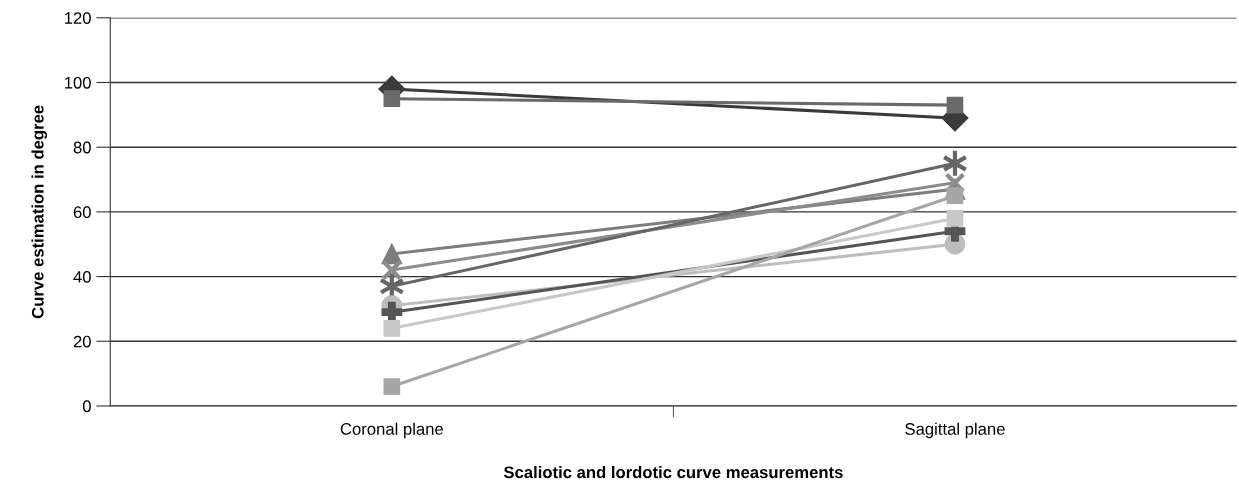 The width and height of the screenshot is (1239, 481). What do you see at coordinates (82, 276) in the screenshot?
I see `y-tick-label: 40` at bounding box center [82, 276].